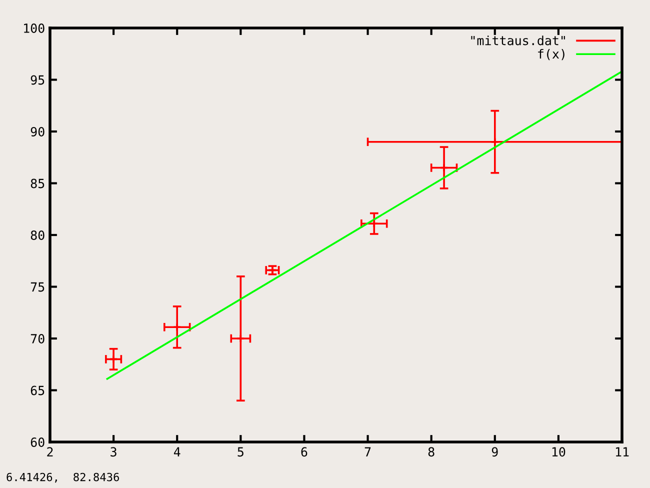 This screenshot has height=488, width=650. What do you see at coordinates (113, 452) in the screenshot?
I see `x-tick-label: 3` at bounding box center [113, 452].